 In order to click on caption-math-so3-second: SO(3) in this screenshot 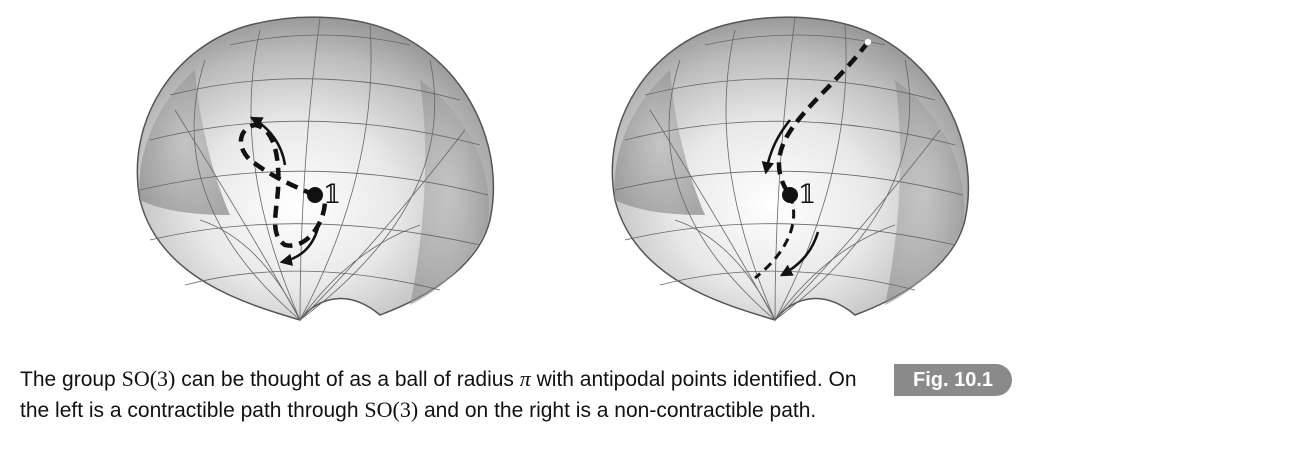, I will do `click(391, 409)`.